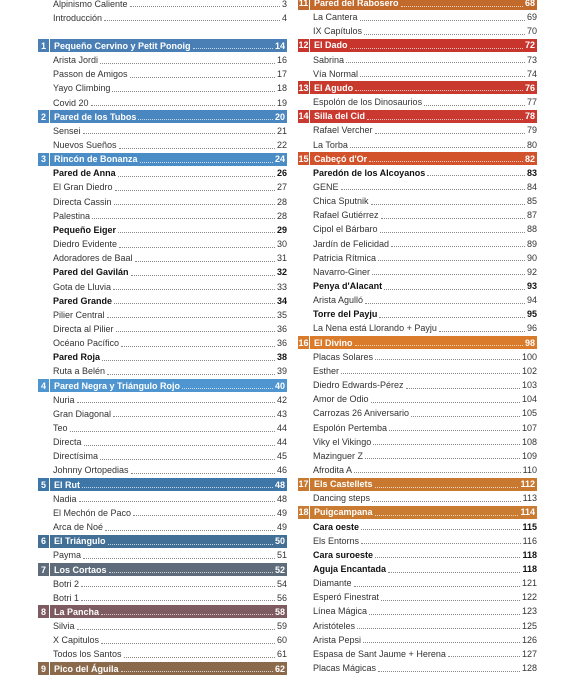  What do you see at coordinates (417, 356) in the screenshot?
I see `toc-entry: Placas Solares 100` at bounding box center [417, 356].